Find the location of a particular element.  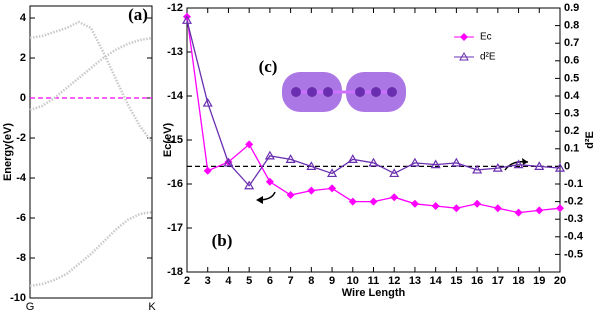

x-tick-label: 14 is located at coordinates (436, 281).